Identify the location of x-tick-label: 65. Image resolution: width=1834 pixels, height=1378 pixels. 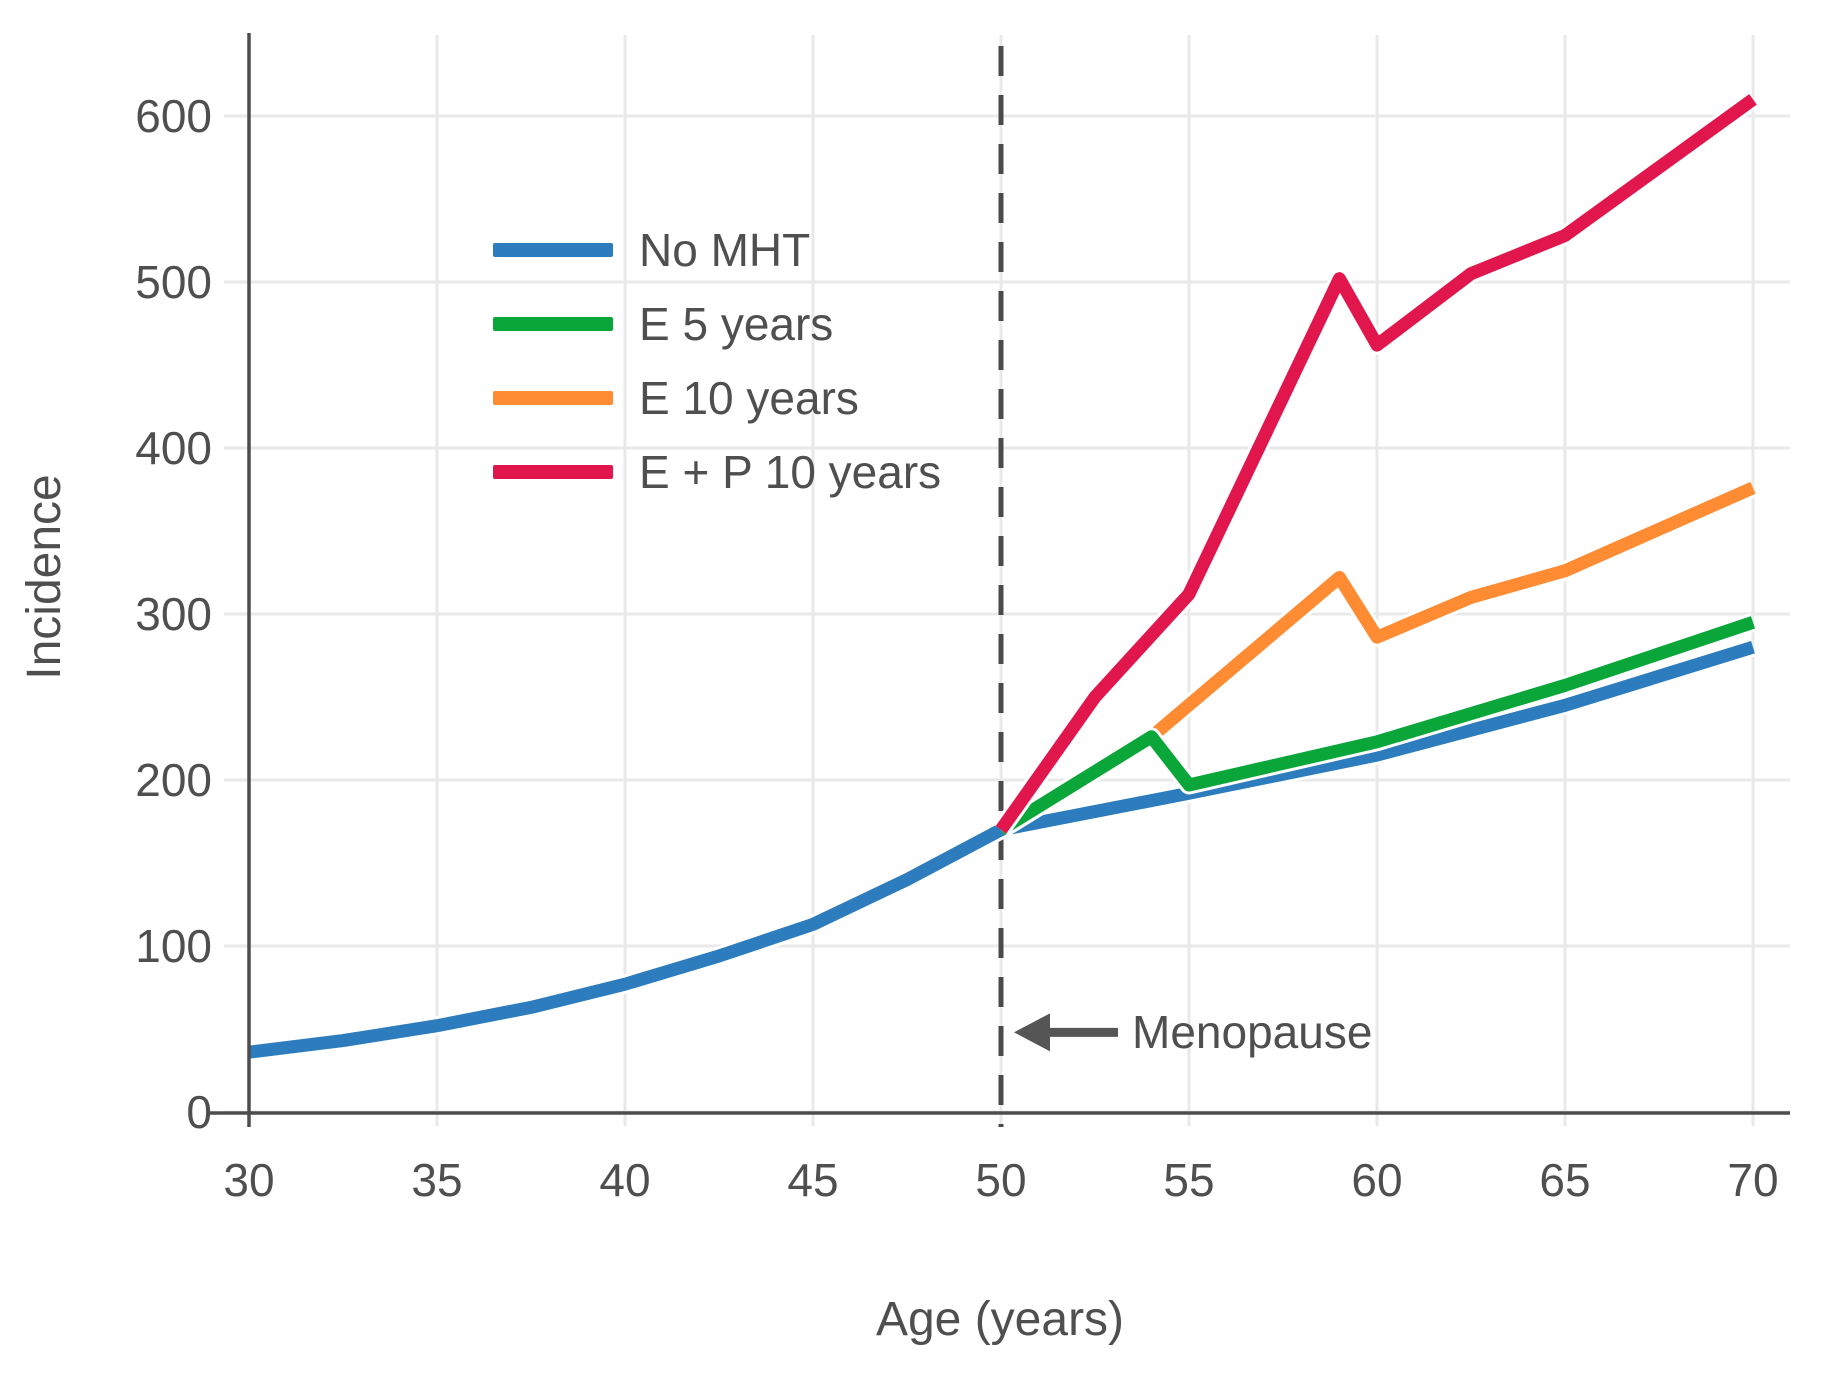
(1565, 1180).